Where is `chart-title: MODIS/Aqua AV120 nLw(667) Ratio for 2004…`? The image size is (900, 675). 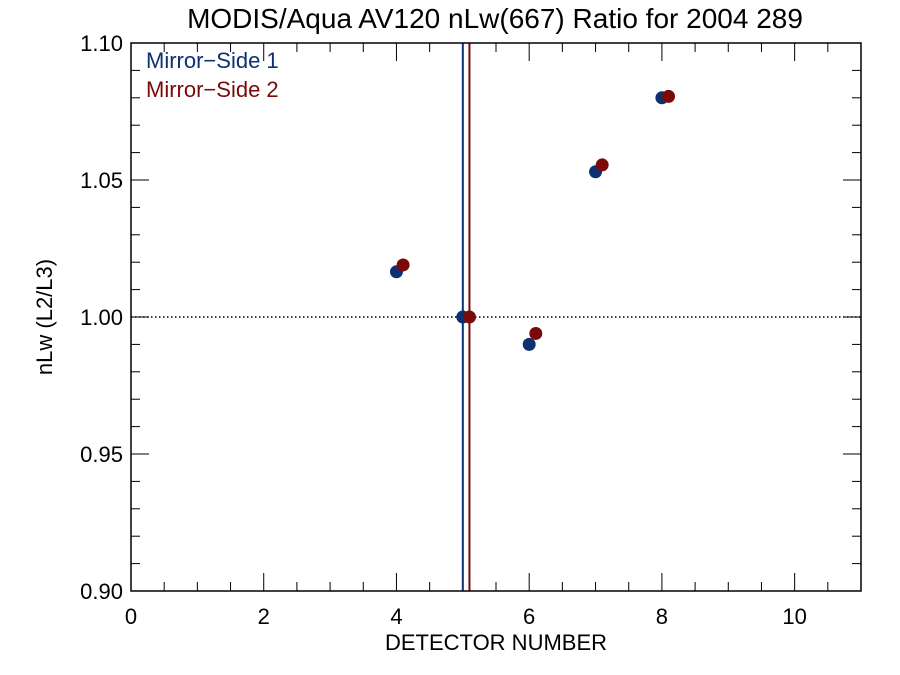 chart-title: MODIS/Aqua AV120 nLw(667) Ratio for 2004… is located at coordinates (495, 18).